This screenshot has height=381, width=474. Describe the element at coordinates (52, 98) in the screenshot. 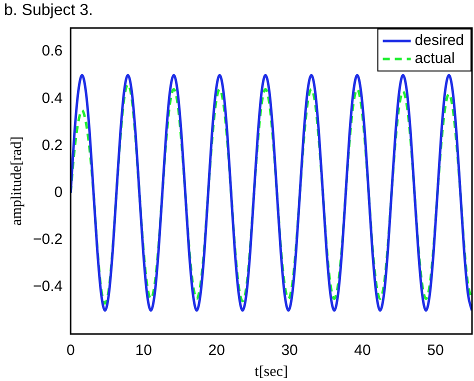

I see `y-tick-label: 0.4` at that location.